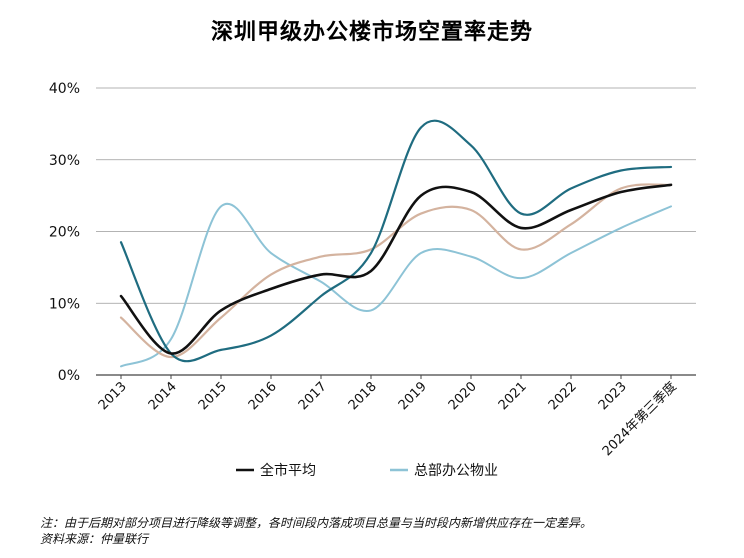 Image resolution: width=744 pixels, height=558 pixels. I want to click on y-tick-label: 0%, so click(69, 376).